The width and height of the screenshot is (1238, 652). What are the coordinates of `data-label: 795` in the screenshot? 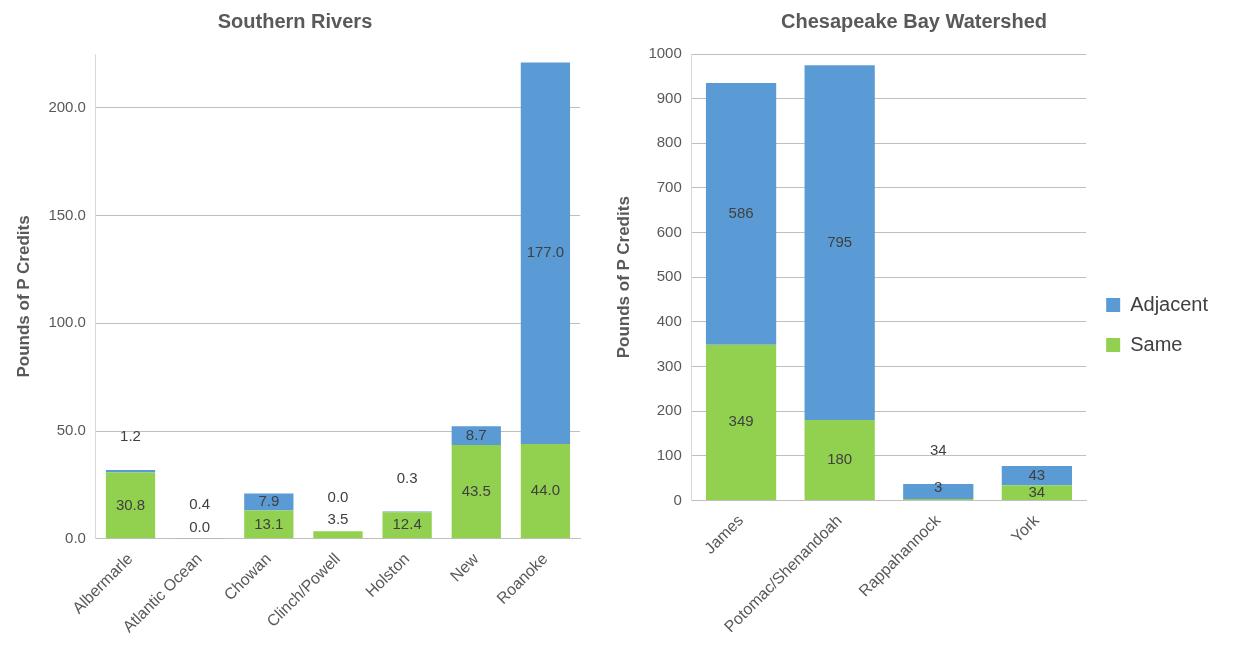 It's located at (840, 241).